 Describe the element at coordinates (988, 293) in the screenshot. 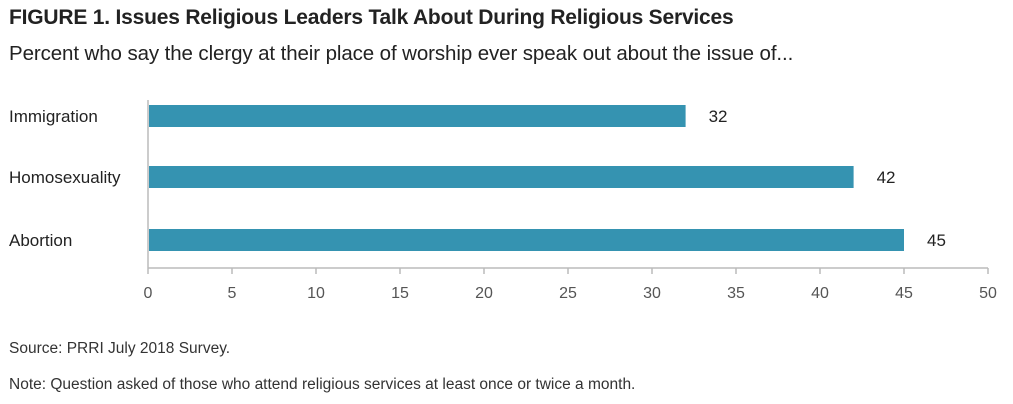

I see `x-tick-label: 50` at that location.